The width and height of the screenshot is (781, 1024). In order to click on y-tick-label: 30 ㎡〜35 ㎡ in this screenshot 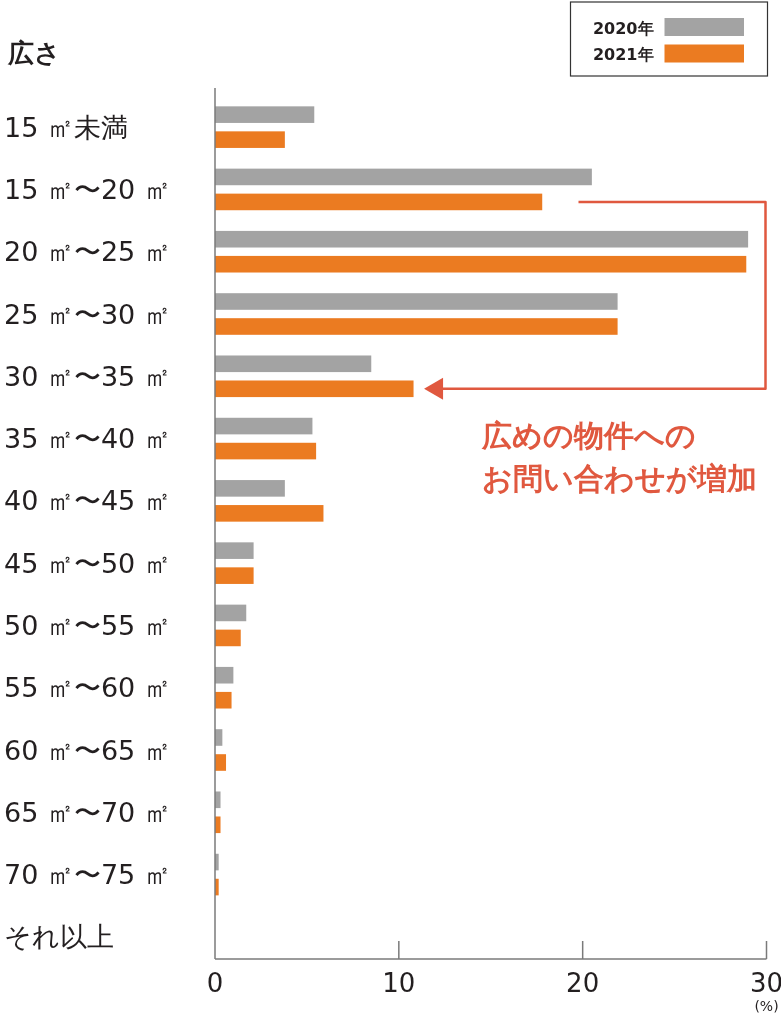, I will do `click(87, 376)`.